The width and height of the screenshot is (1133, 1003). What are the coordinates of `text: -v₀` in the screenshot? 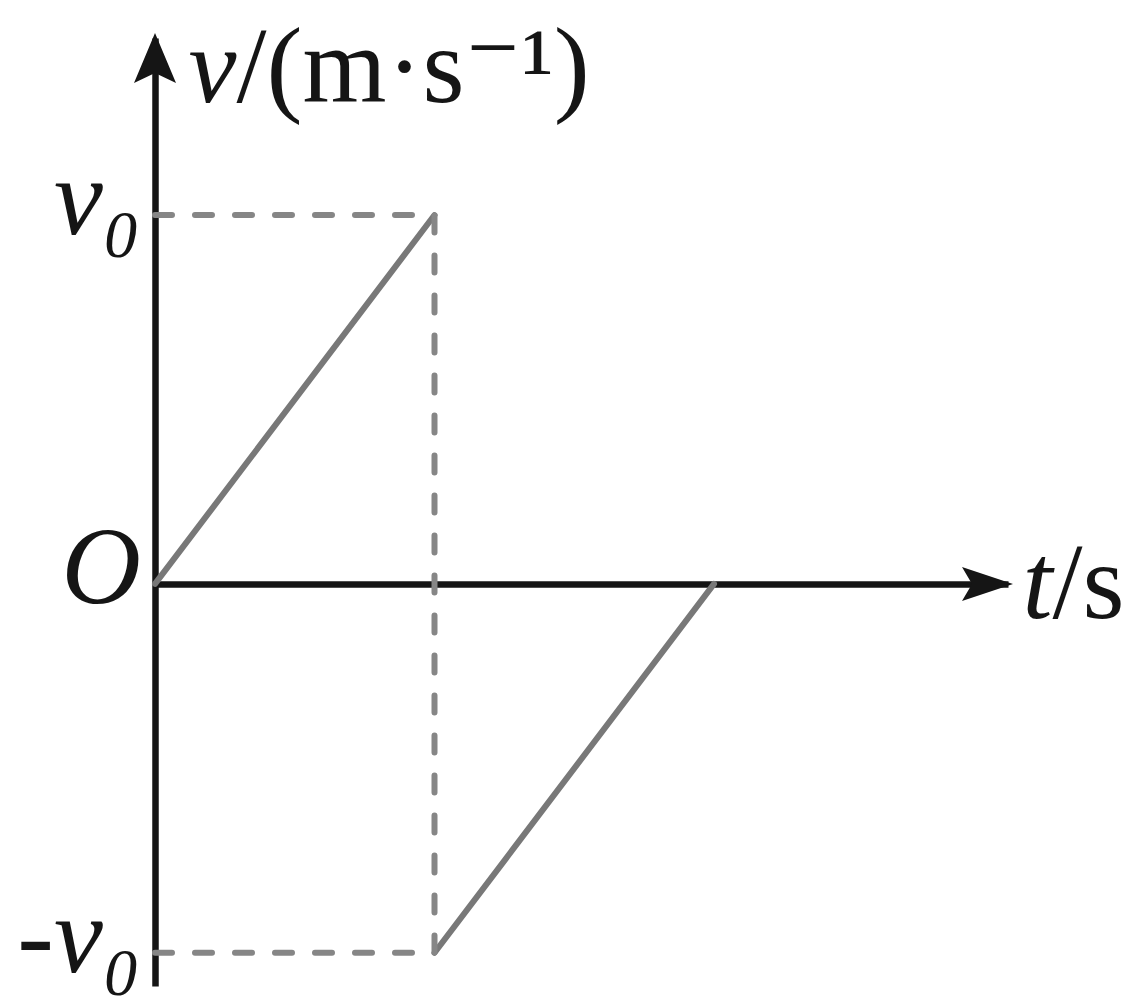 It's located at (79, 934).